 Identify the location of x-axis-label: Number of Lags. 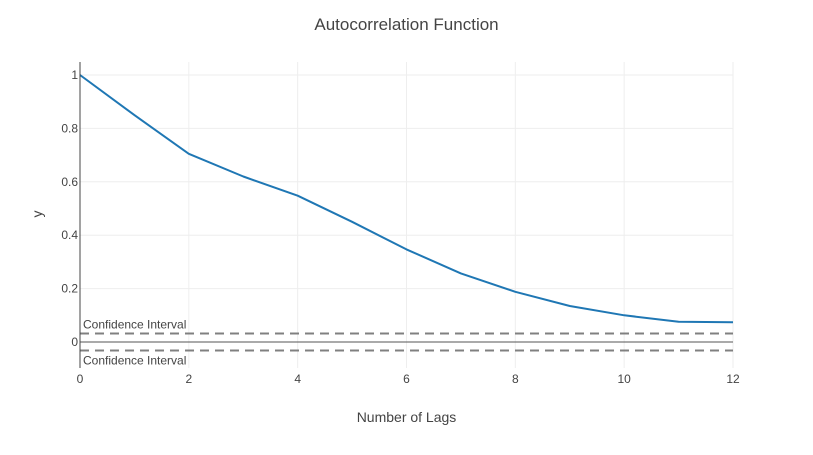
(407, 417).